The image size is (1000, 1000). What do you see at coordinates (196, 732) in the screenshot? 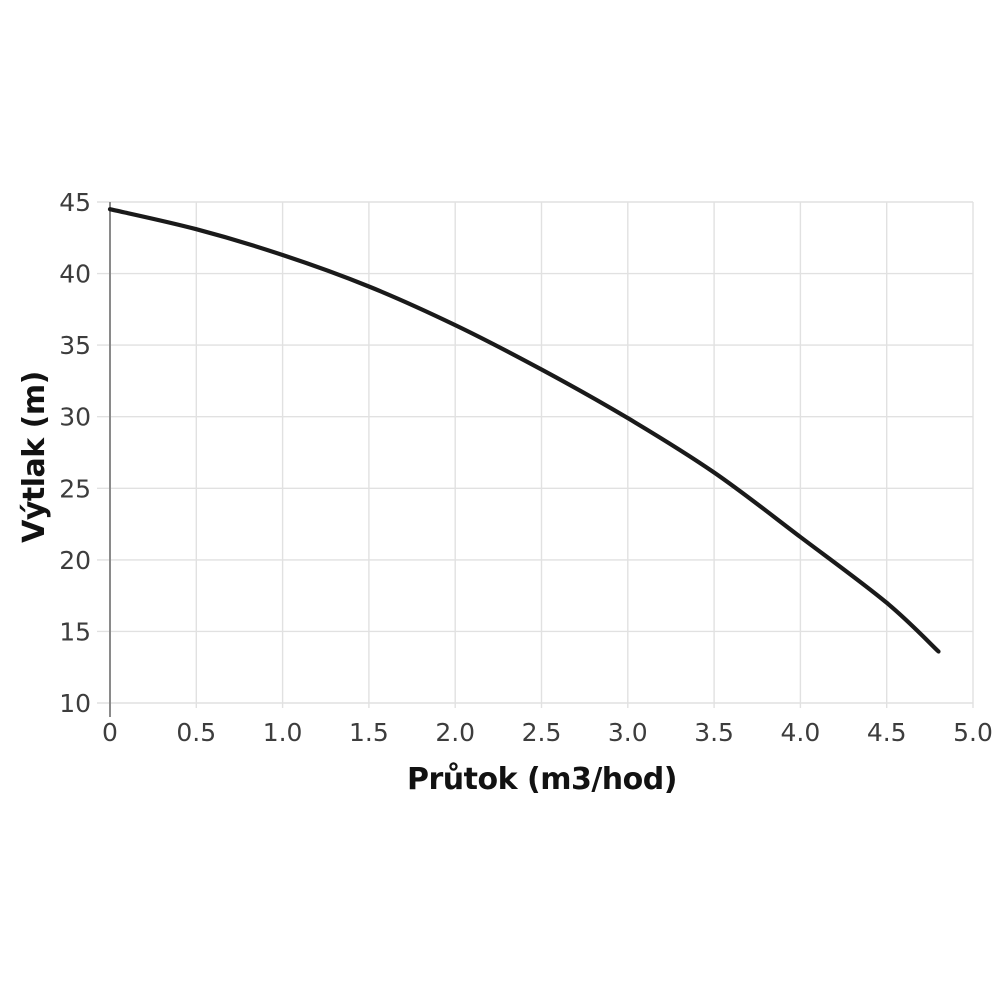
I see `x-tick-label: 0.5` at bounding box center [196, 732].